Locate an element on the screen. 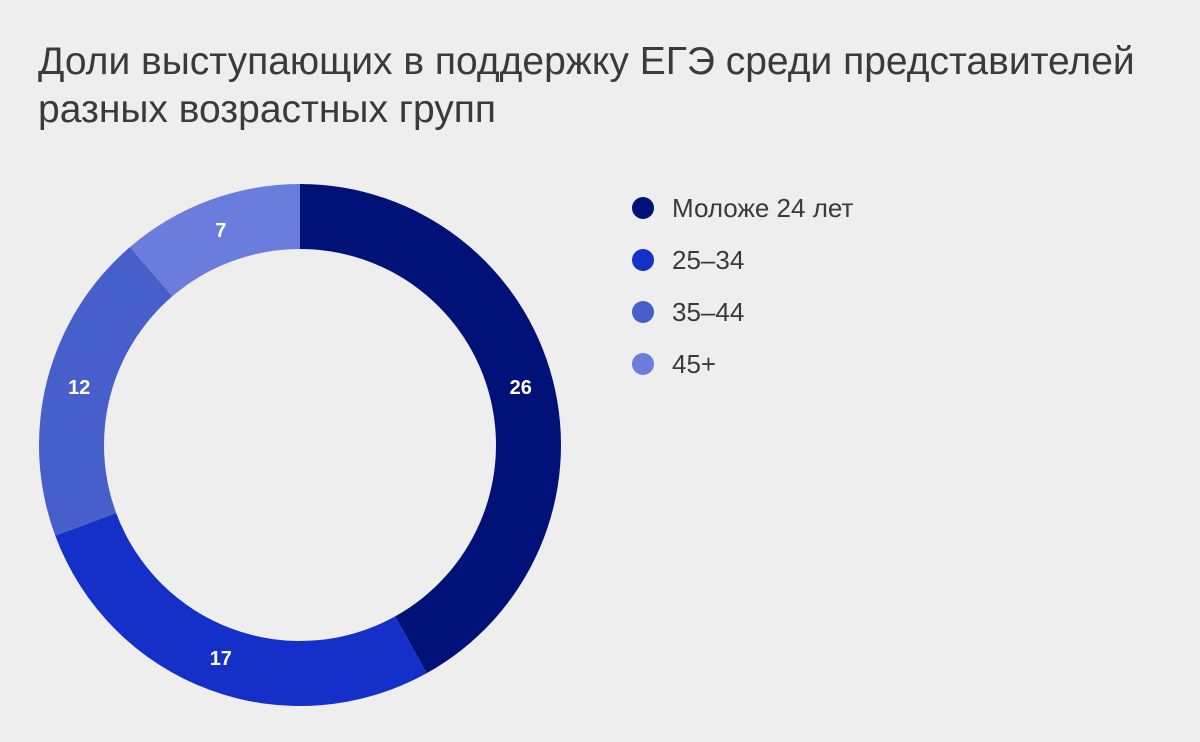 This screenshot has width=1200, height=742. legend-label: 45+ is located at coordinates (694, 363).